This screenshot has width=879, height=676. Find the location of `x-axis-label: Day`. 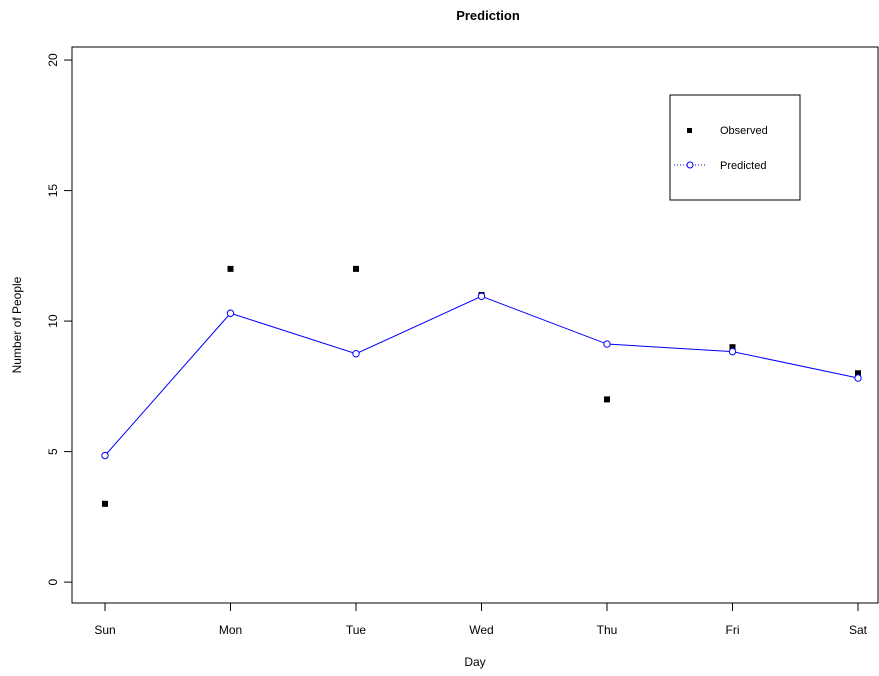

x-axis-label: Day is located at coordinates (474, 662).